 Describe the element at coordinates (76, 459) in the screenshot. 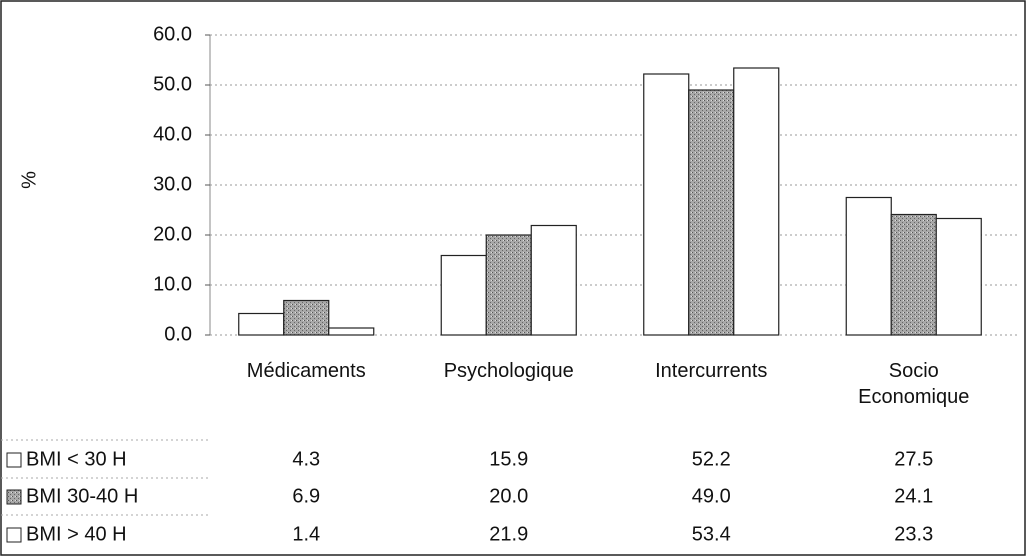

I see `legend-label: BMI < 30 H` at that location.